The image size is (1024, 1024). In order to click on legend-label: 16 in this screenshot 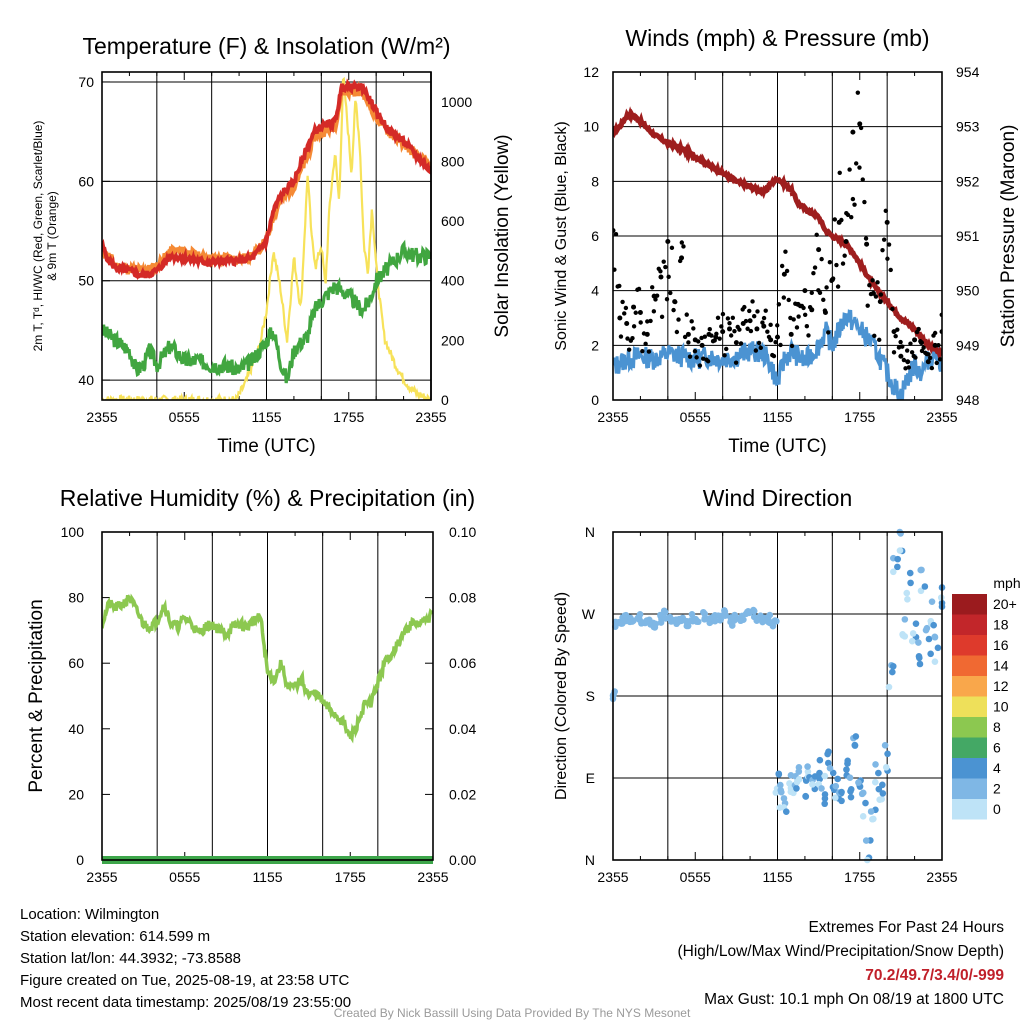, I will do `click(1001, 645)`.